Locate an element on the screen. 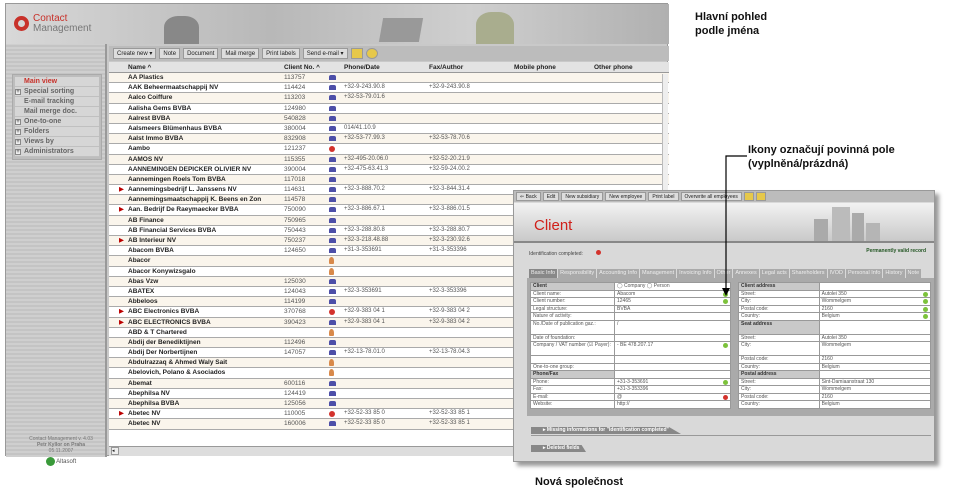 The width and height of the screenshot is (960, 495). table-row: ABD & T Chartered is located at coordinates (389, 333).